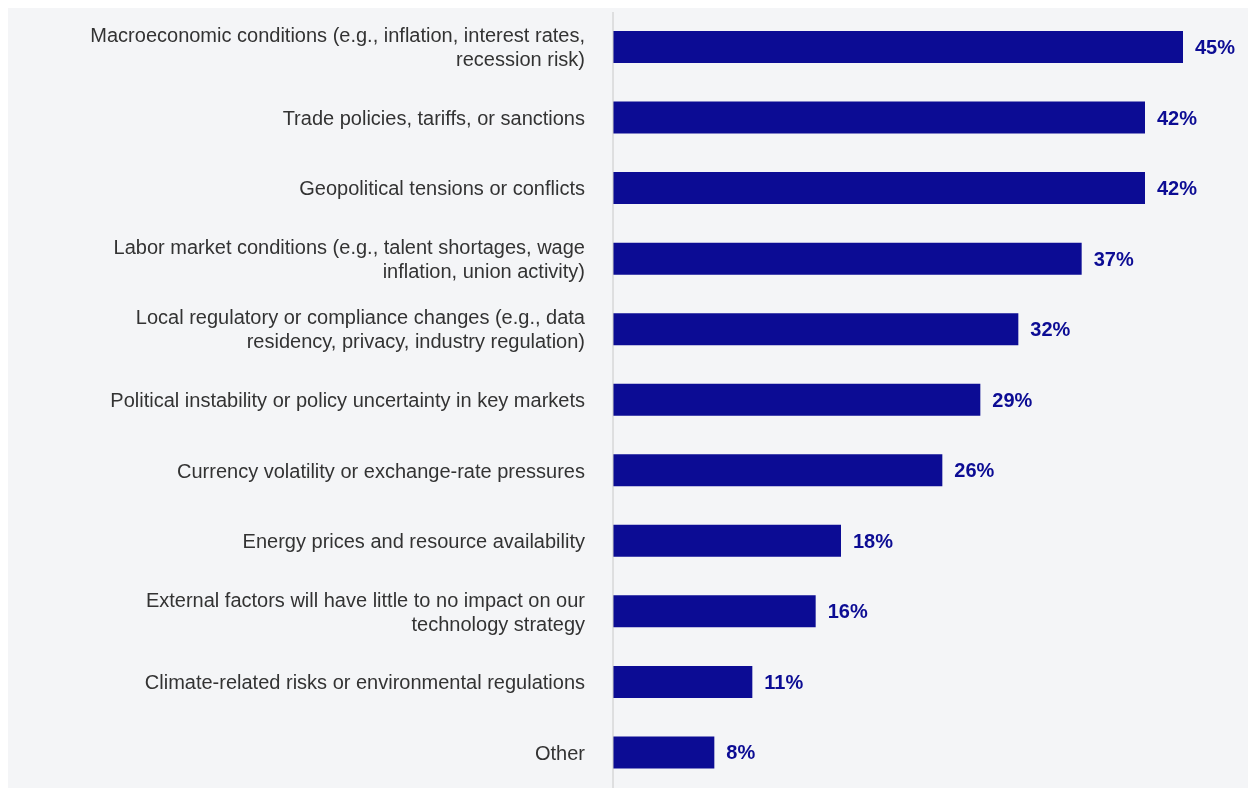 The image size is (1255, 788). Describe the element at coordinates (349, 258) in the screenshot. I see `y-tick-label: Labor market conditions (e.g., talent shortages, wage inflation, union activity)` at that location.